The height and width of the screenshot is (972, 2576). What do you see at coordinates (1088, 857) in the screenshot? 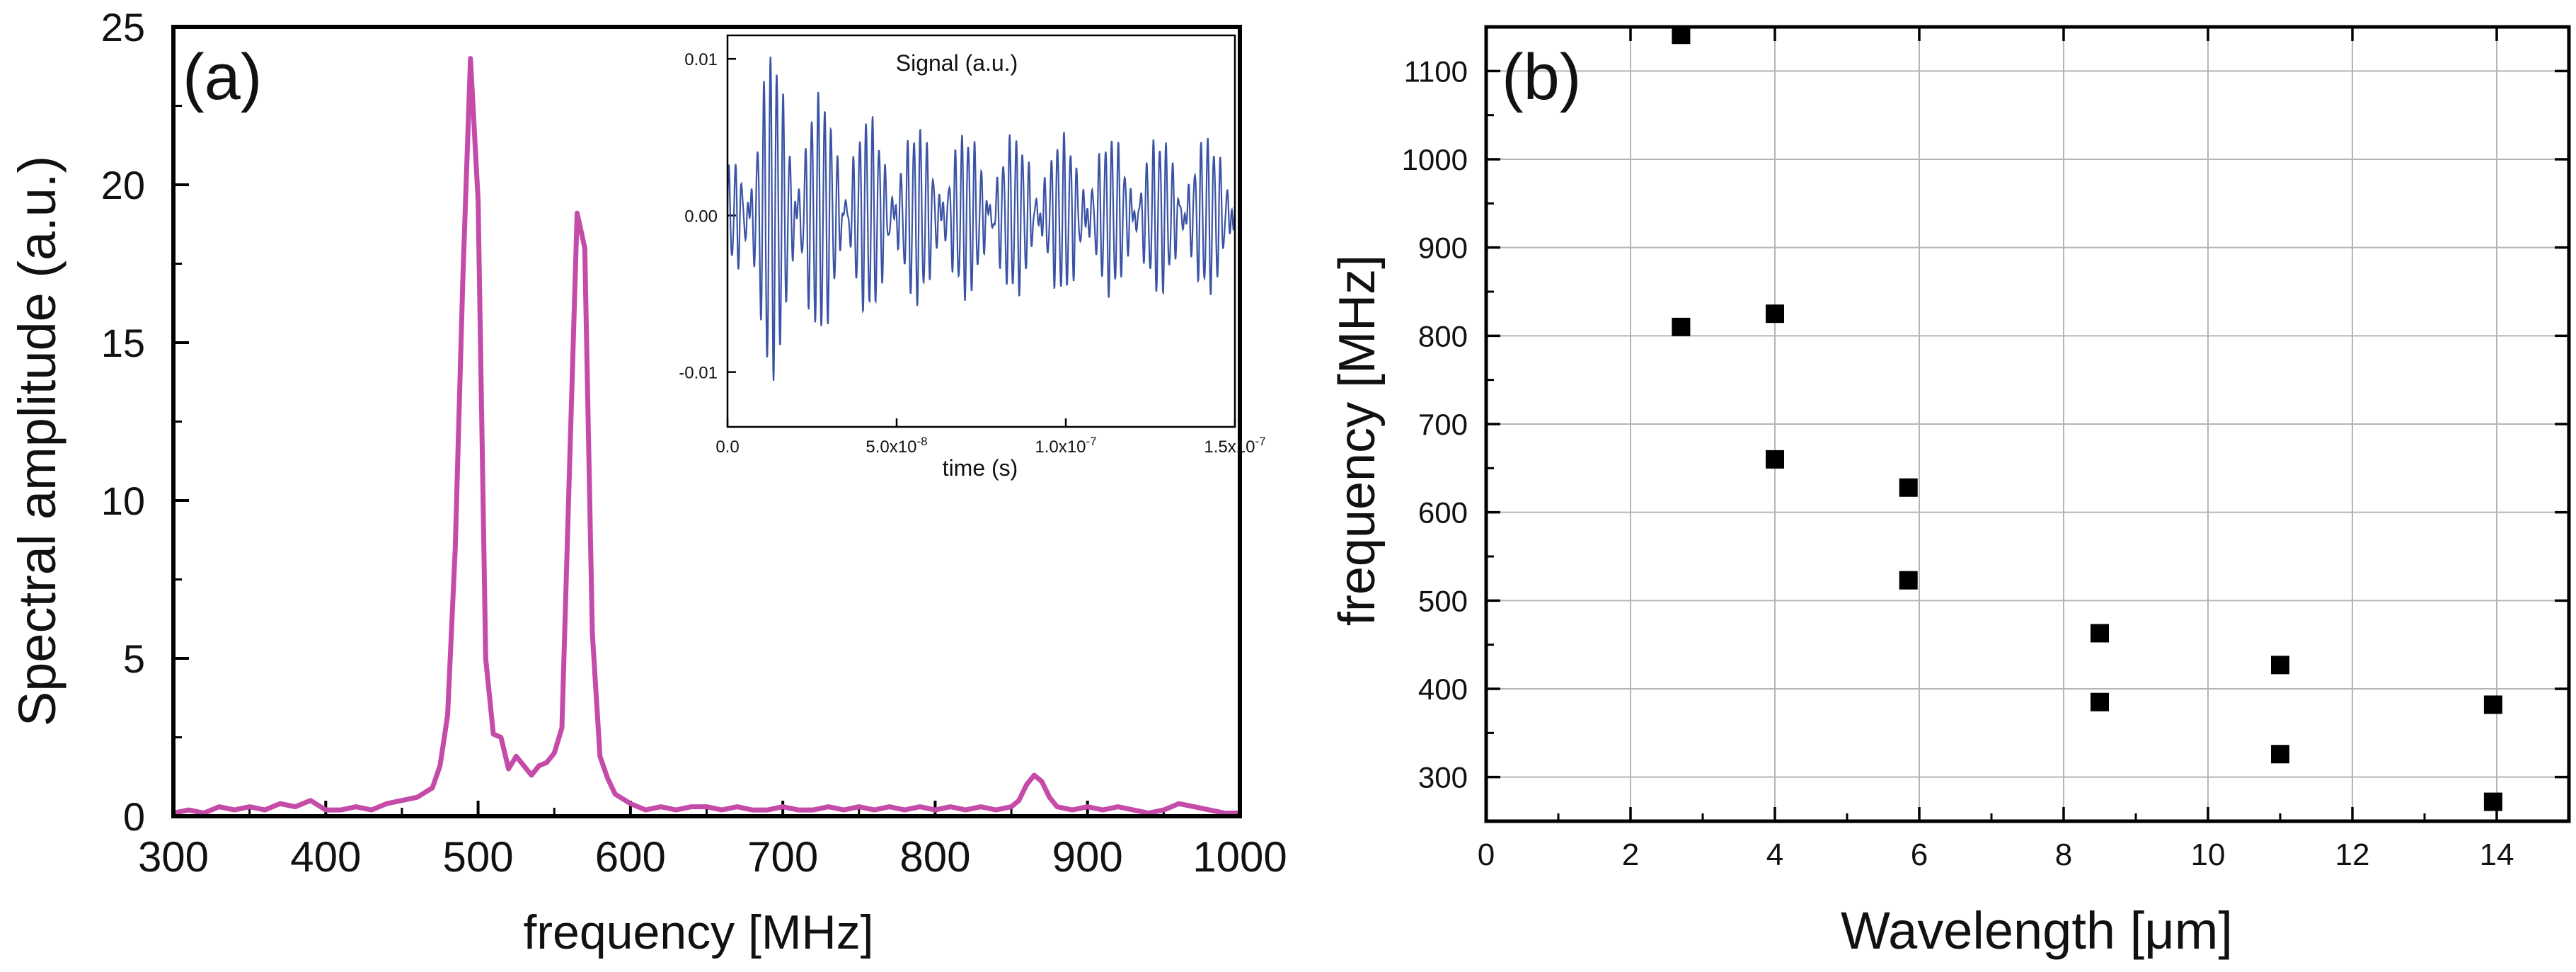
I see `panel-a-x-tick-label: 900` at bounding box center [1088, 857].